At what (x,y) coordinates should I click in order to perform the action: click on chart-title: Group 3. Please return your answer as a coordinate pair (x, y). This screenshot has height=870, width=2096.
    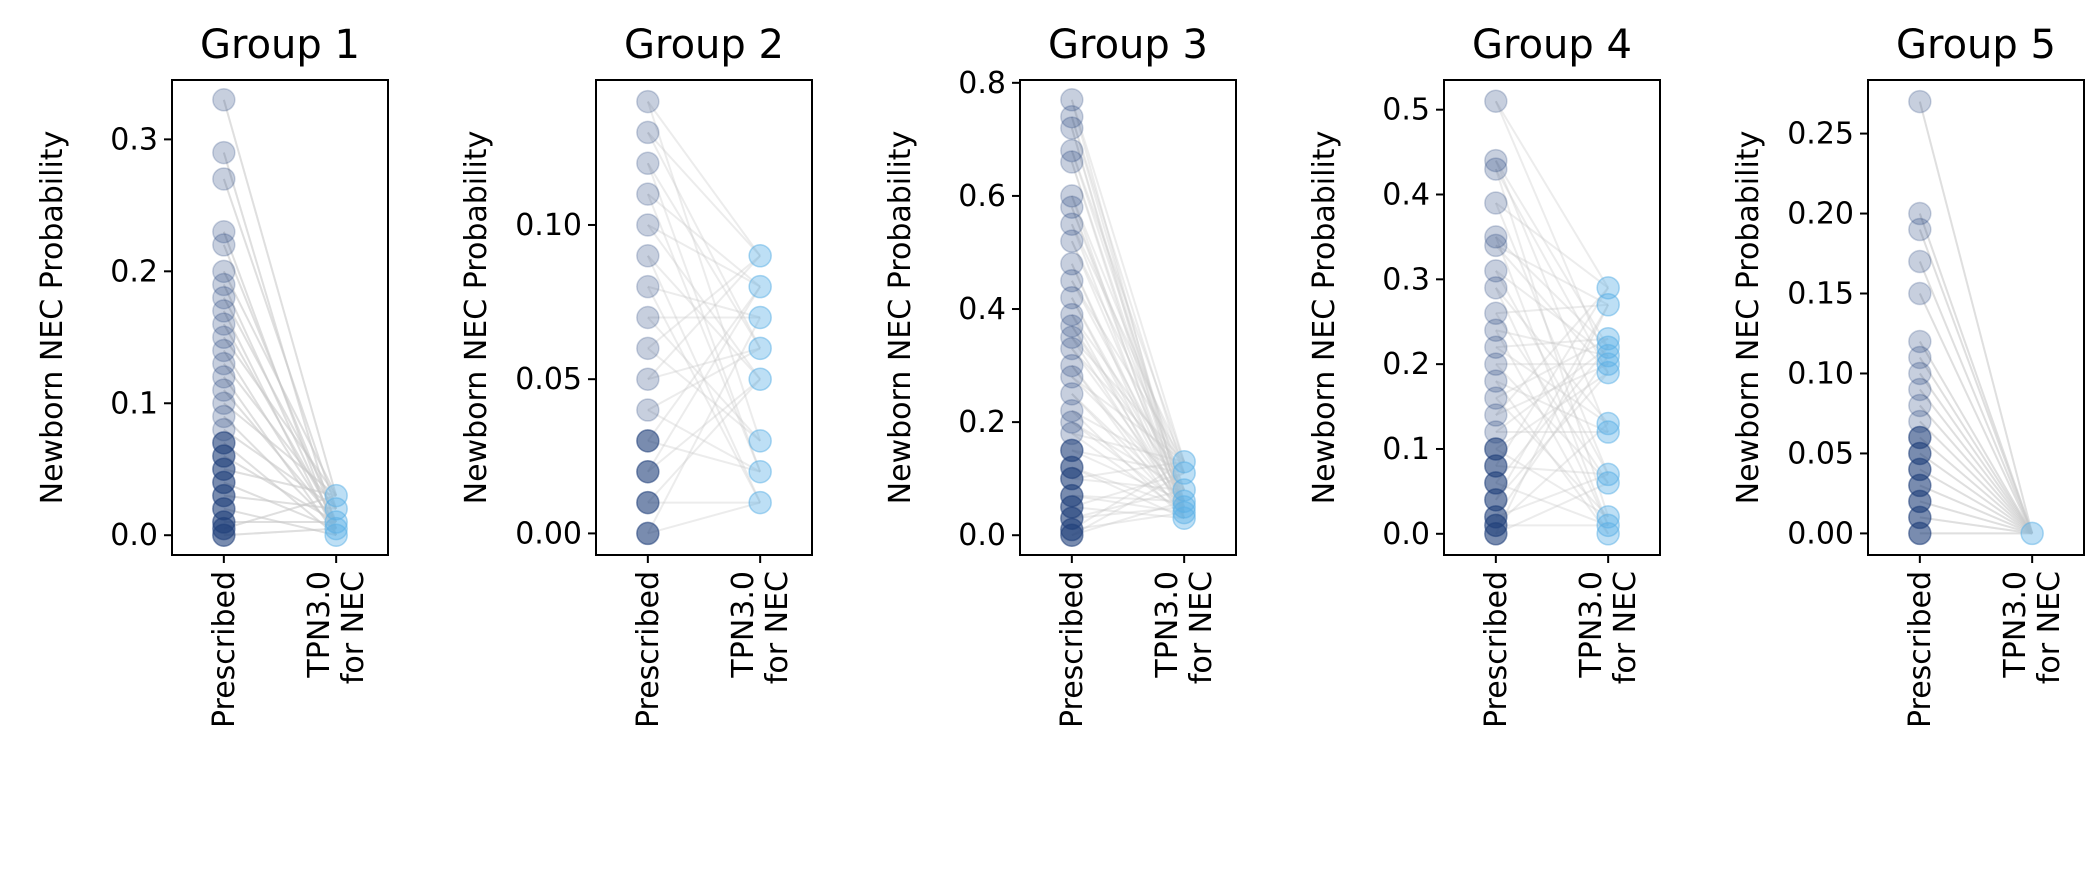
    Looking at the image, I should click on (1128, 45).